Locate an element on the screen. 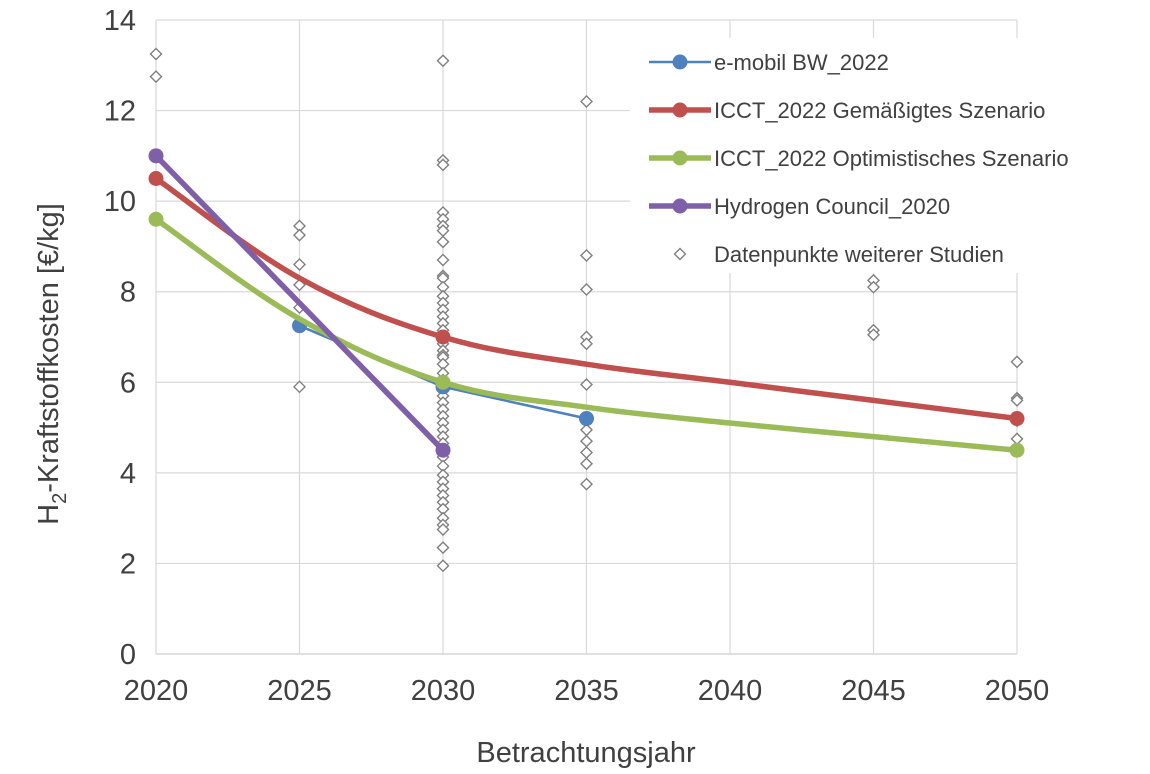  legend-label: Datenpunkte weiterer Studien is located at coordinates (859, 254).